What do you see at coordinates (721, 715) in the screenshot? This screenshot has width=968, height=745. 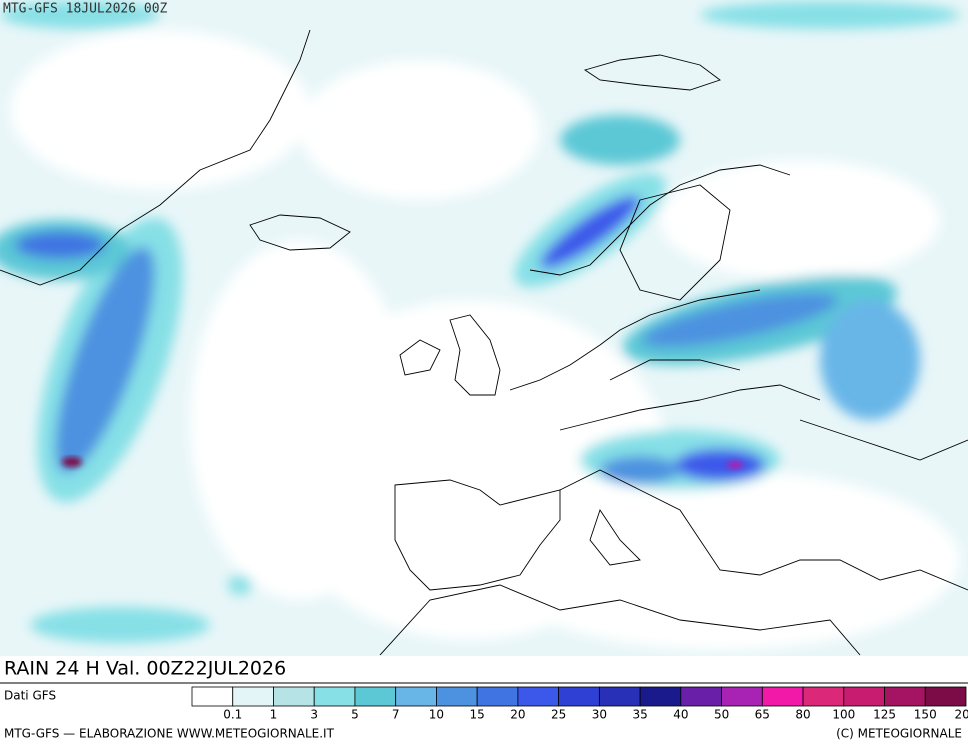 I see `legend-label: 50` at bounding box center [721, 715].